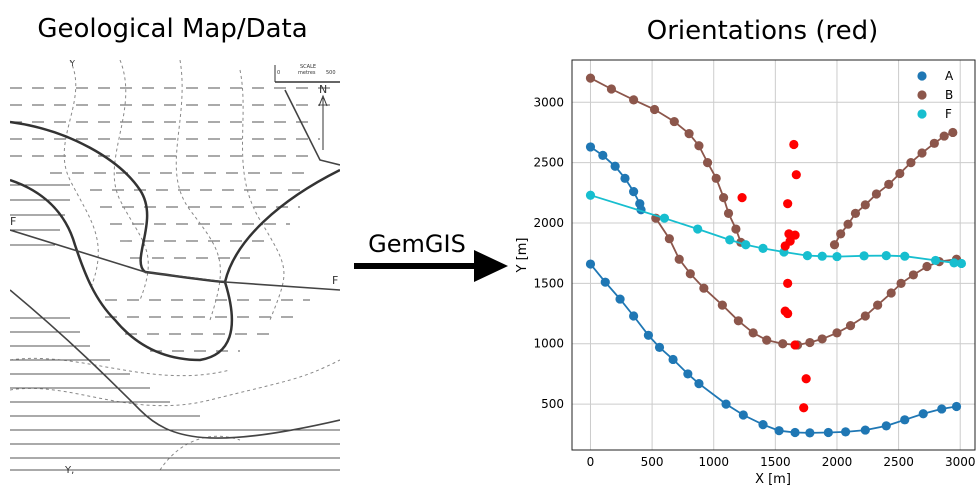 This screenshot has height=500, width=979. What do you see at coordinates (417, 244) in the screenshot?
I see `arrow-label: GemGIS` at bounding box center [417, 244].